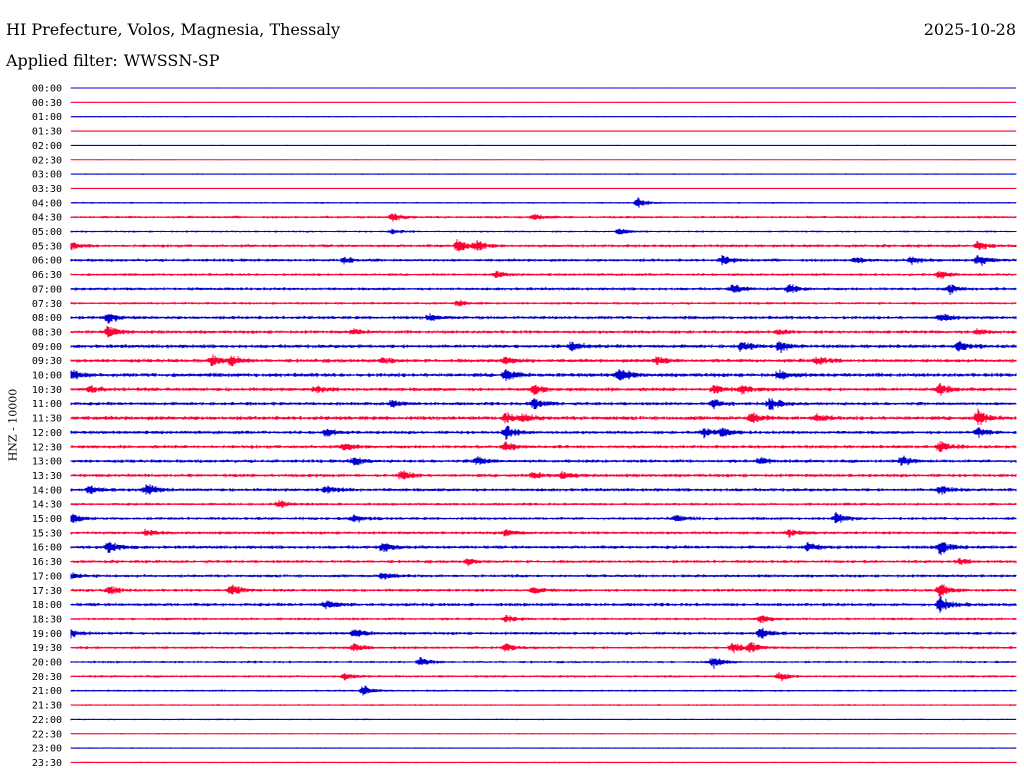 This screenshot has height=780, width=1024. Describe the element at coordinates (47, 404) in the screenshot. I see `tick-label: 11:00` at that location.